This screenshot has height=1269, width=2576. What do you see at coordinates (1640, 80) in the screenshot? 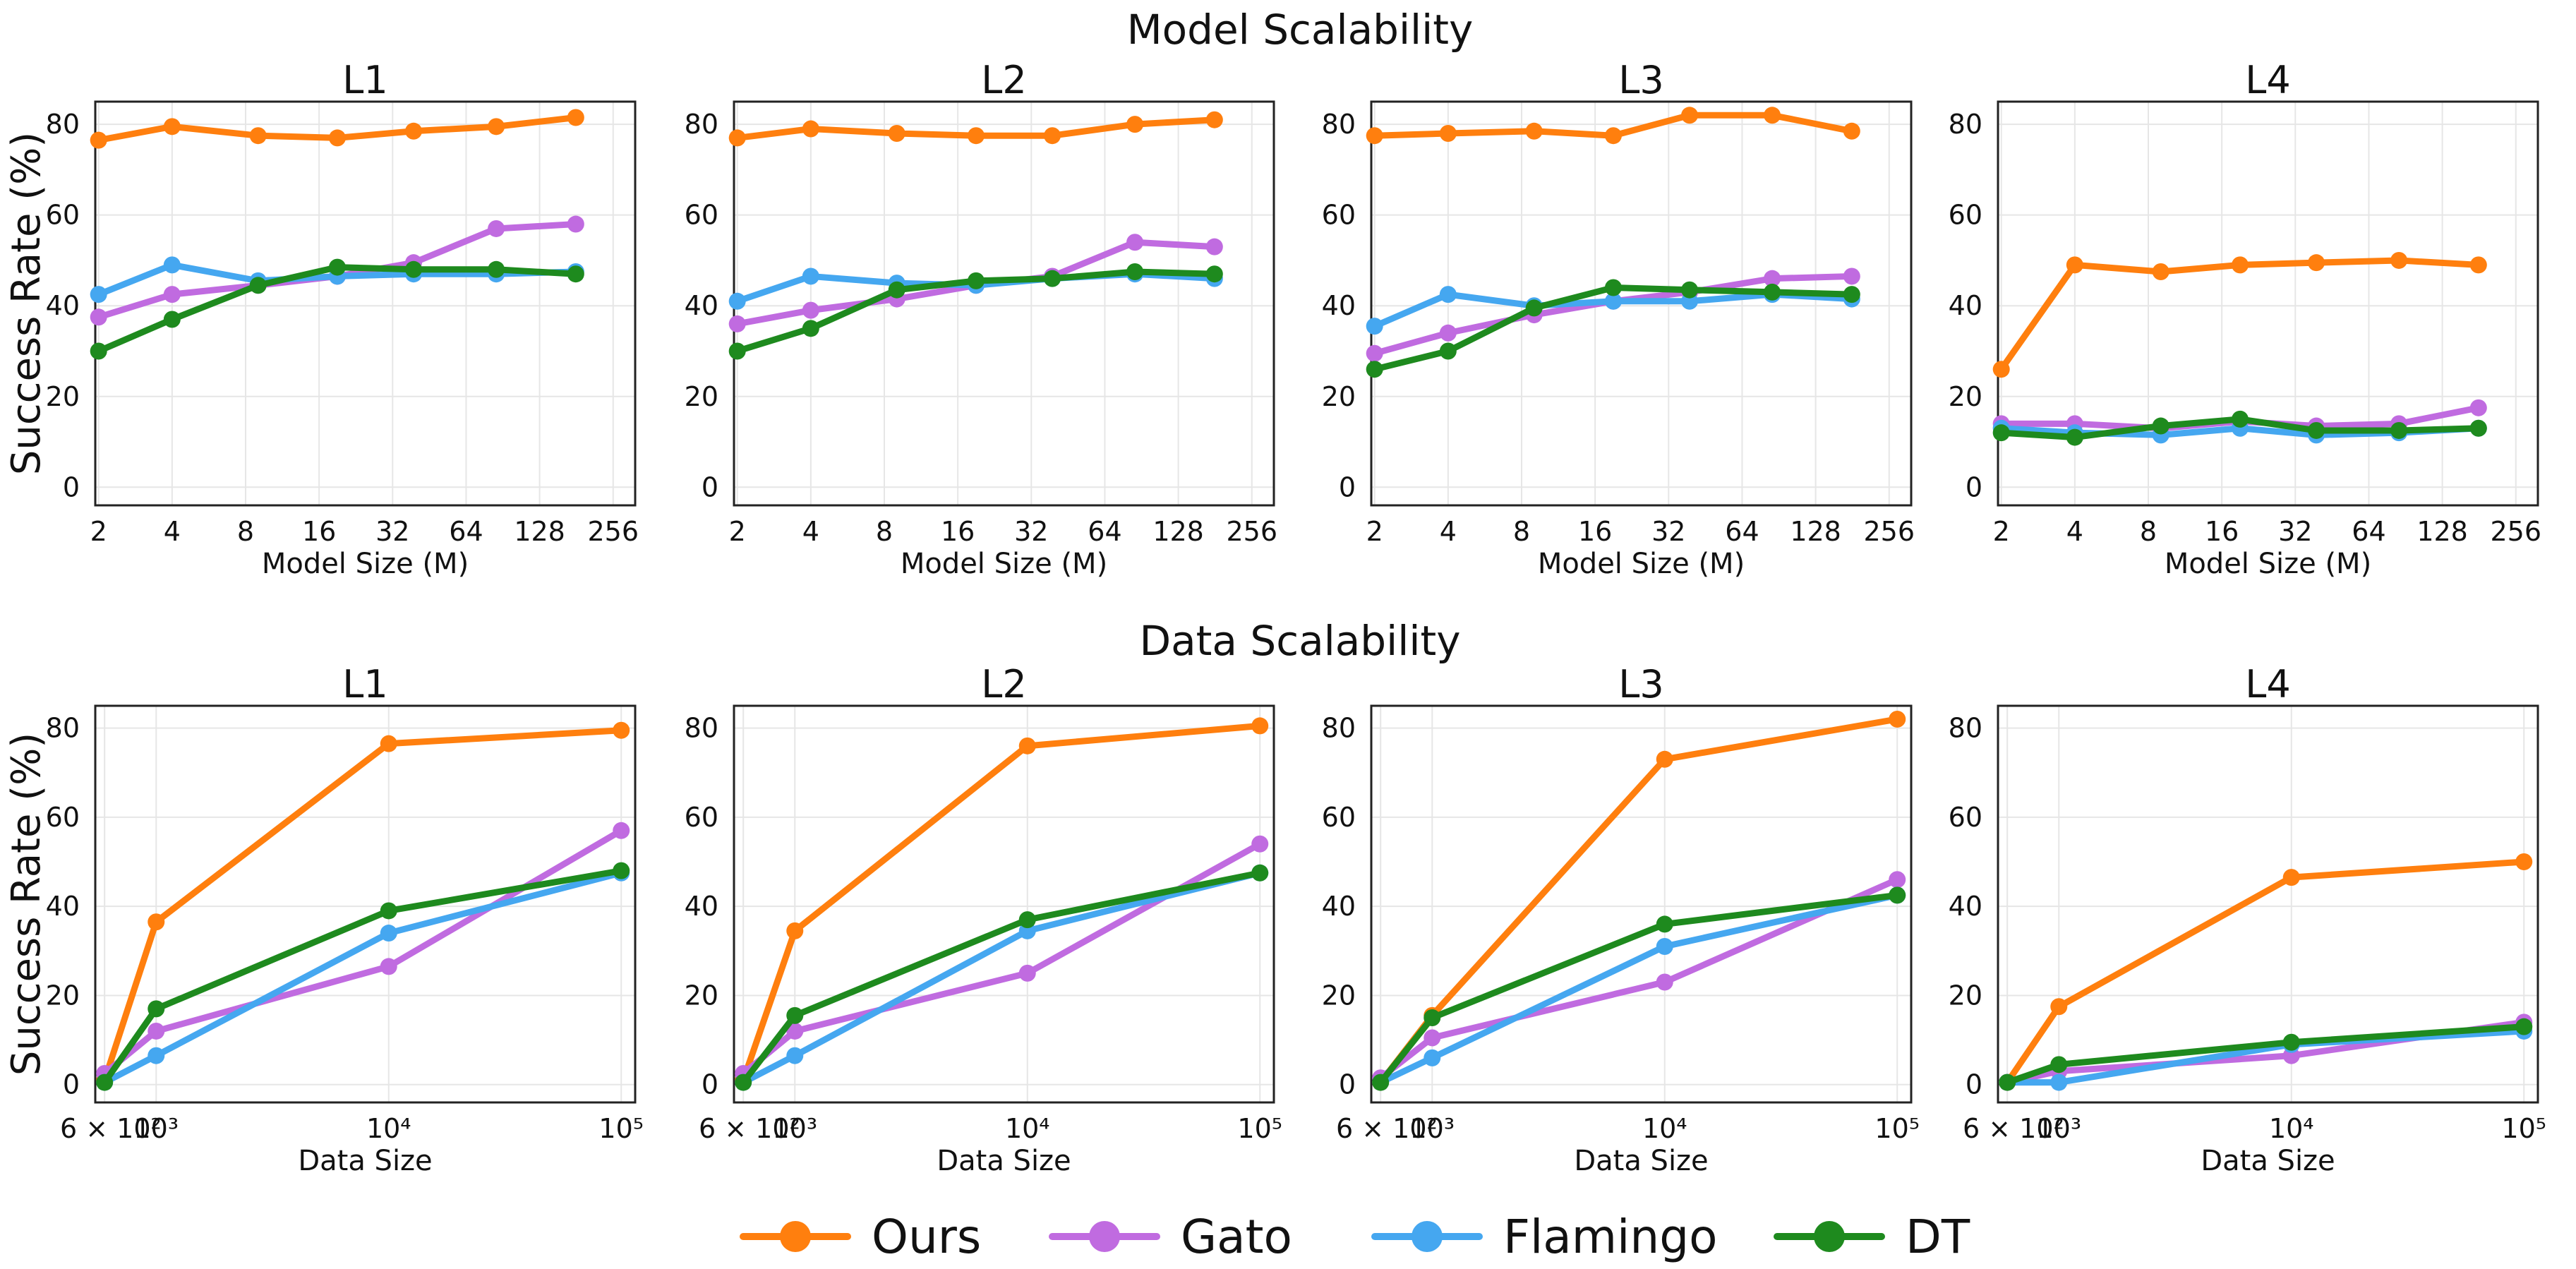
I see `panel-title: L3` at bounding box center [1640, 80].